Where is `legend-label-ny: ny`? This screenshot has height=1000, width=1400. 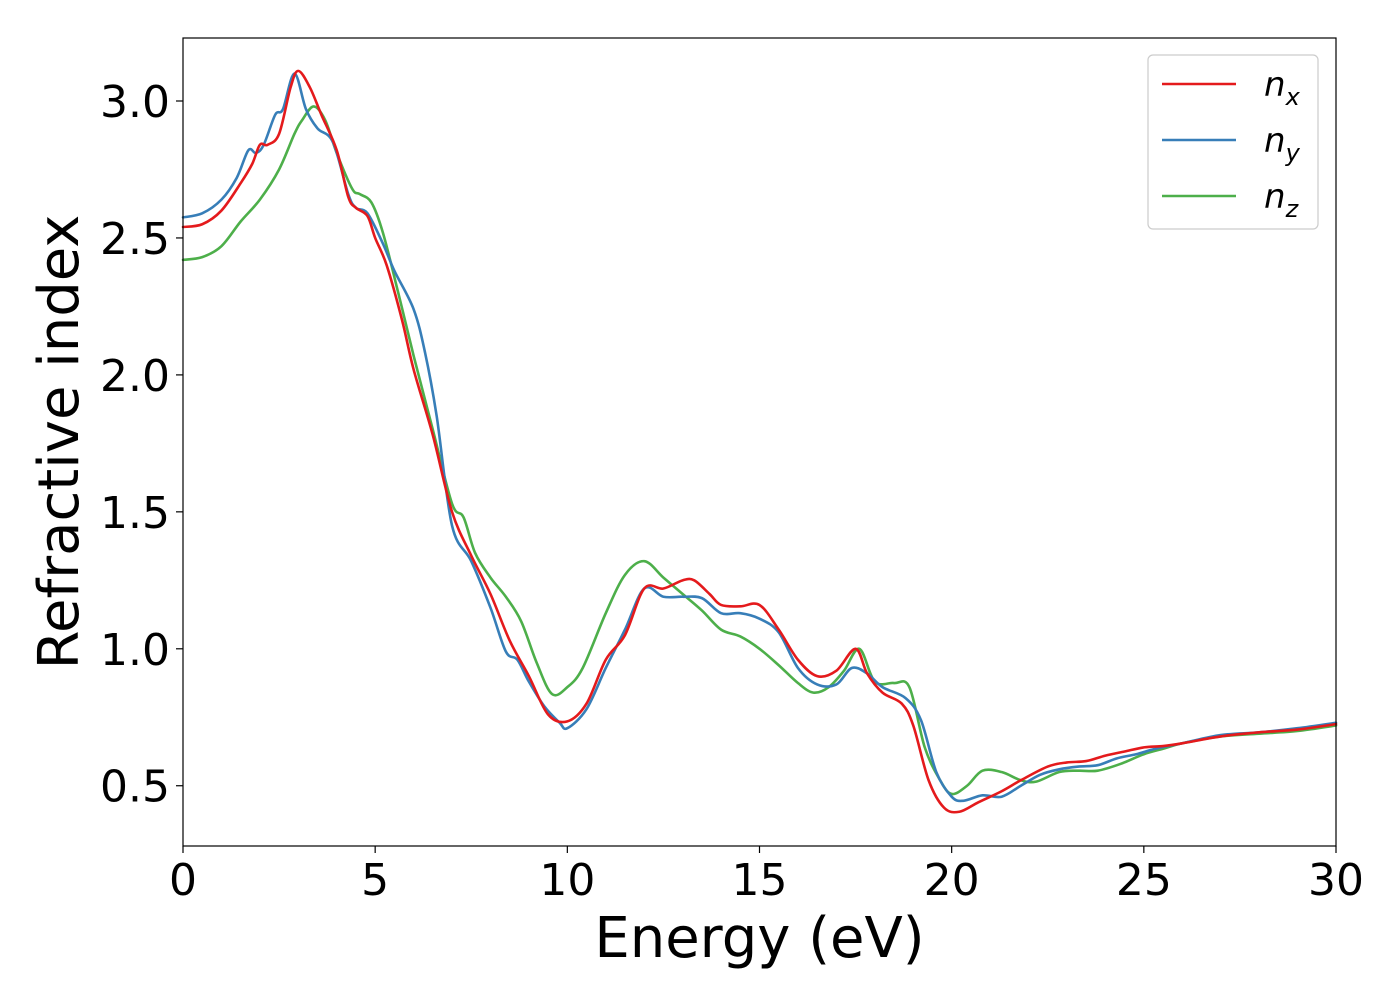
legend-label-ny: ny is located at coordinates (1282, 144).